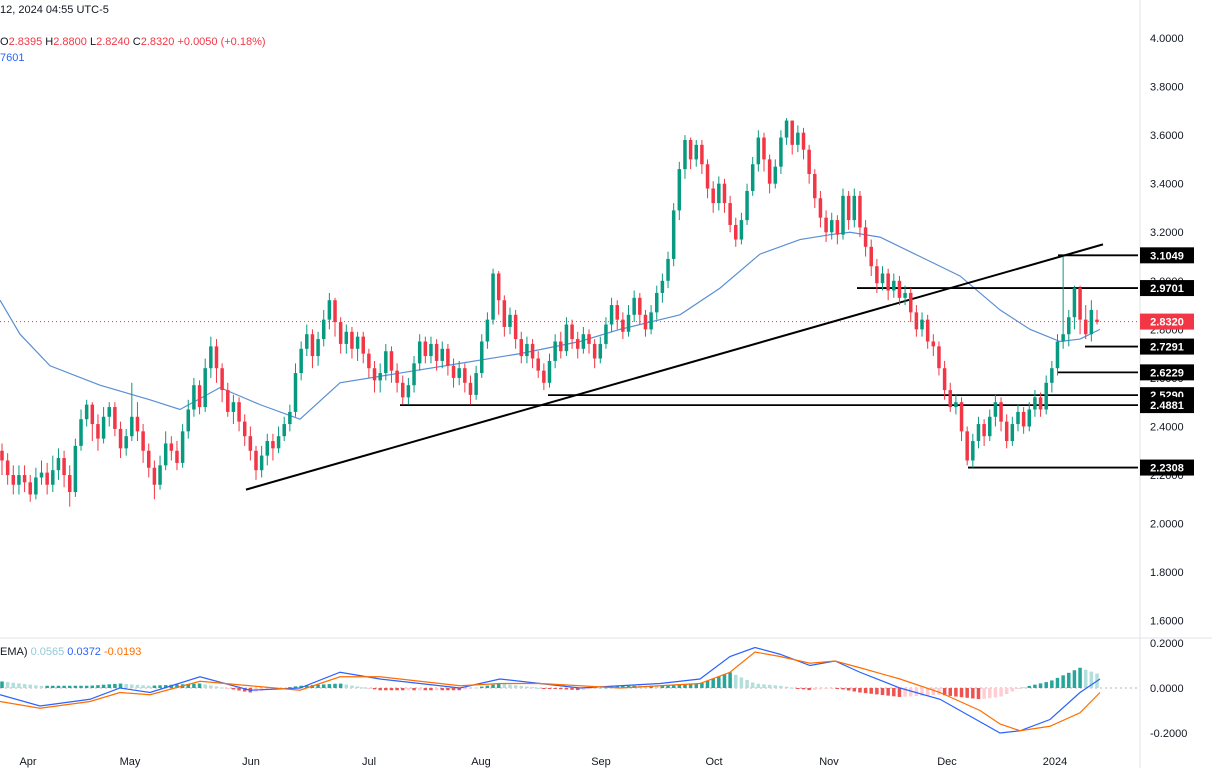 The image size is (1212, 773). What do you see at coordinates (12, 58) in the screenshot?
I see `ma-readout: 7601` at bounding box center [12, 58].